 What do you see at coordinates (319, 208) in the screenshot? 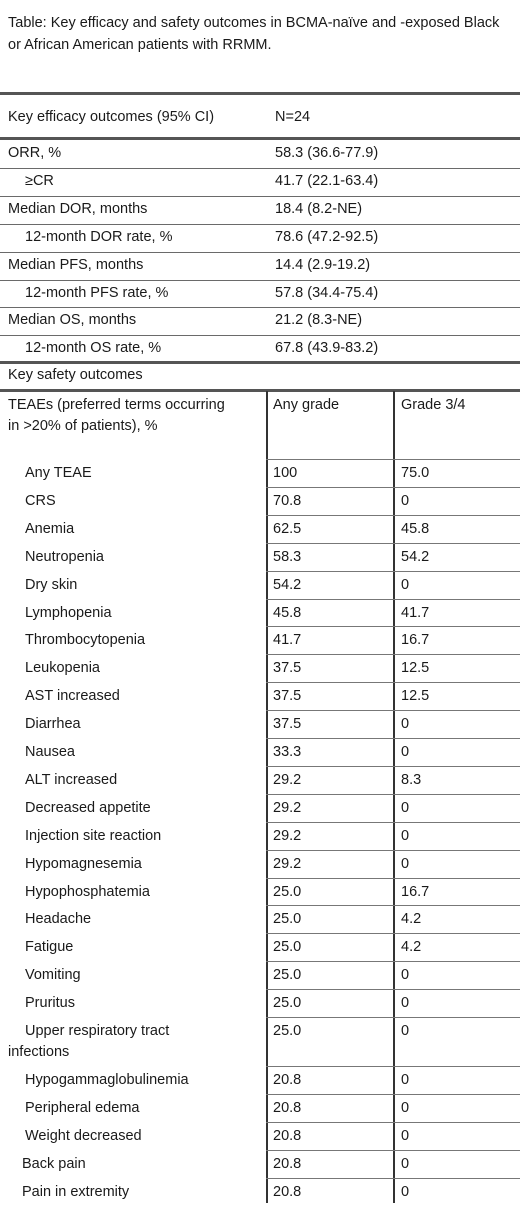
I see `efficacy-row-value: 18.4 (8.2-NE)` at bounding box center [319, 208].